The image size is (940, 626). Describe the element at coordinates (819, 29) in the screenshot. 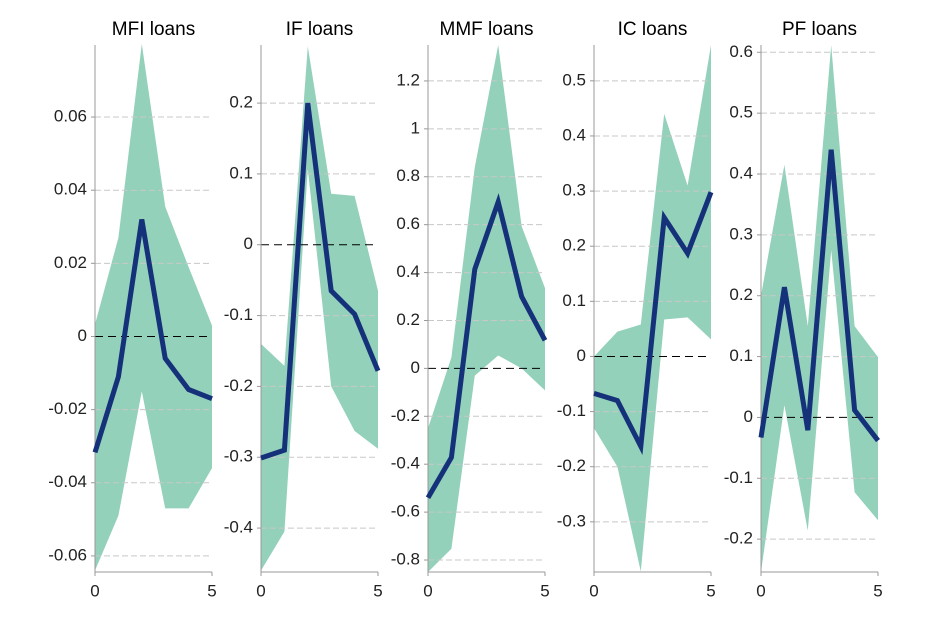

I see `chart-title: PF loans` at that location.